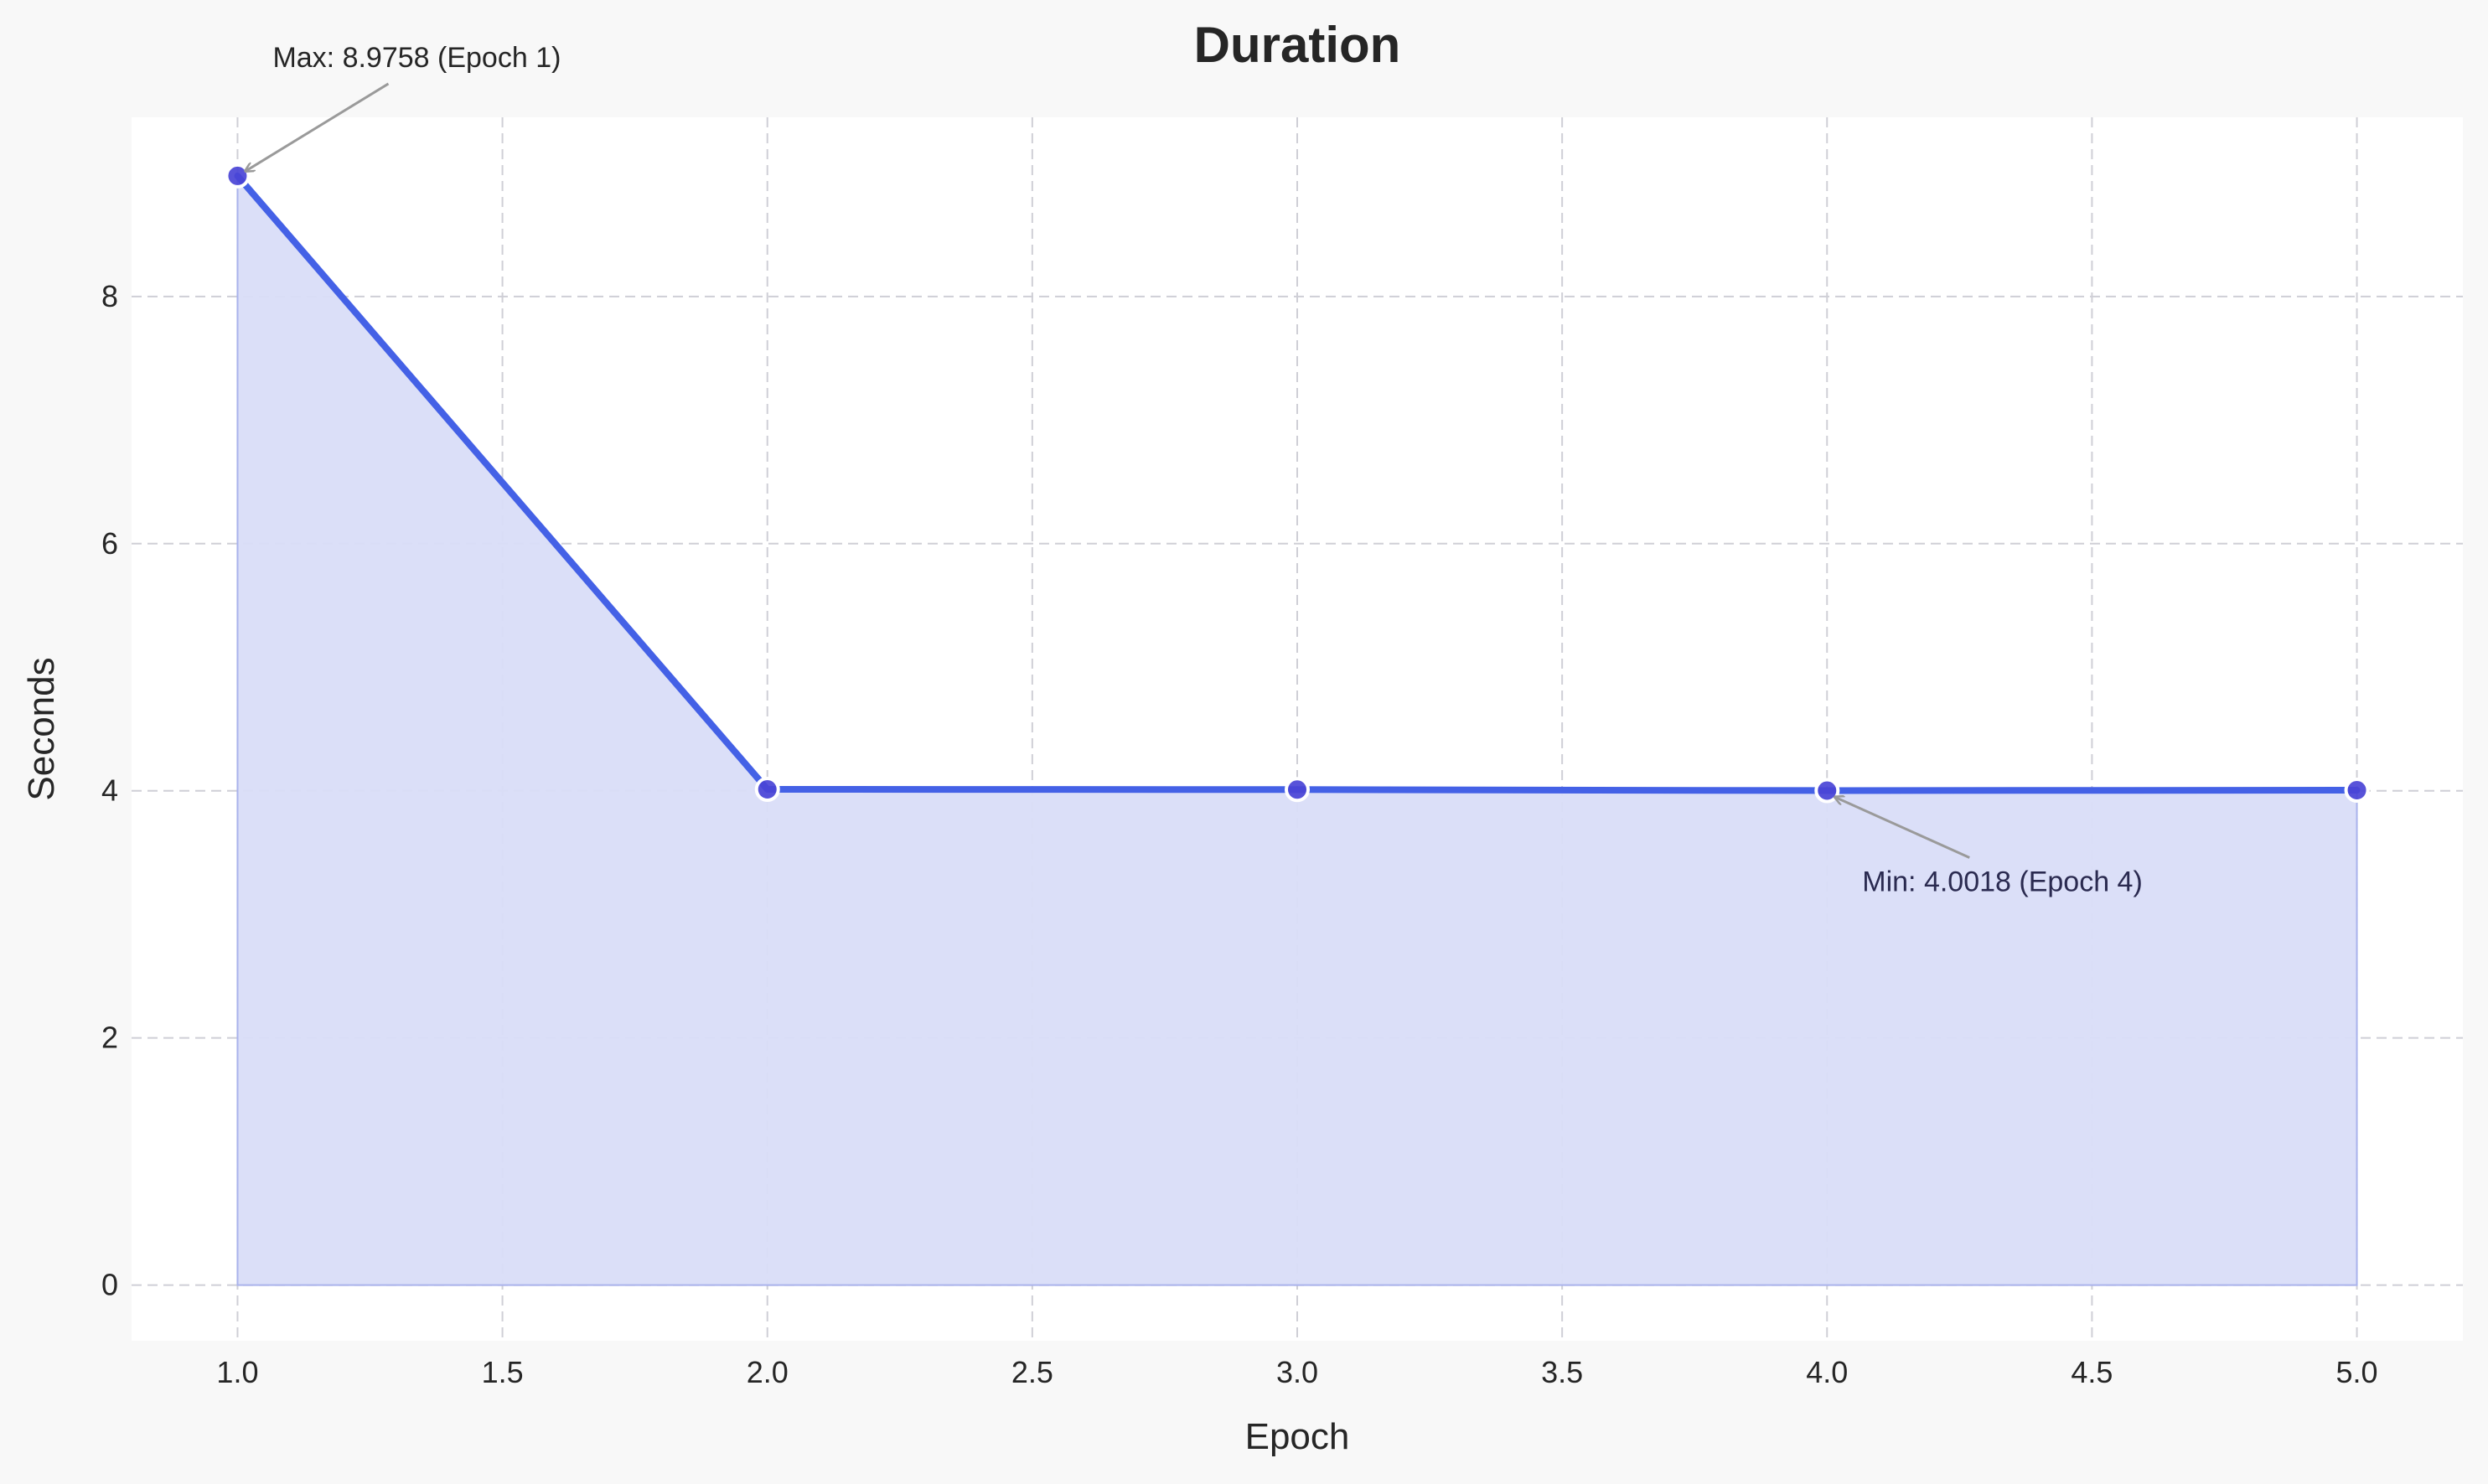 This screenshot has width=2488, height=1484. Describe the element at coordinates (1032, 1372) in the screenshot. I see `x-tick-label: 2.5` at that location.